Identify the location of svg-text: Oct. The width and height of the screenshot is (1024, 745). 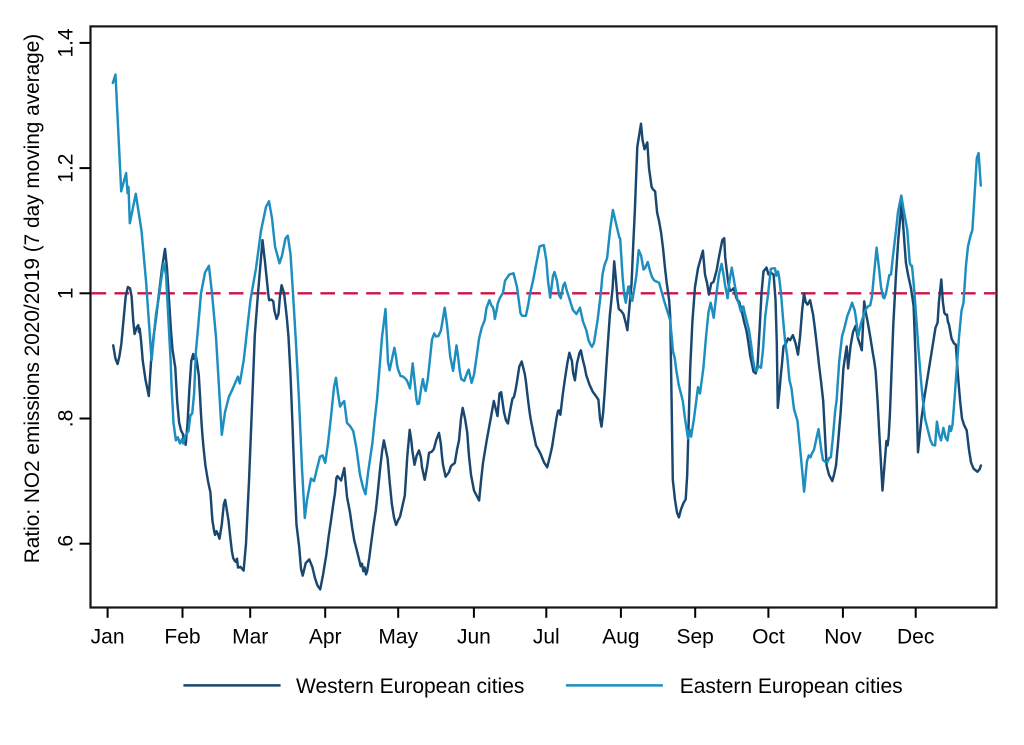
(768, 637).